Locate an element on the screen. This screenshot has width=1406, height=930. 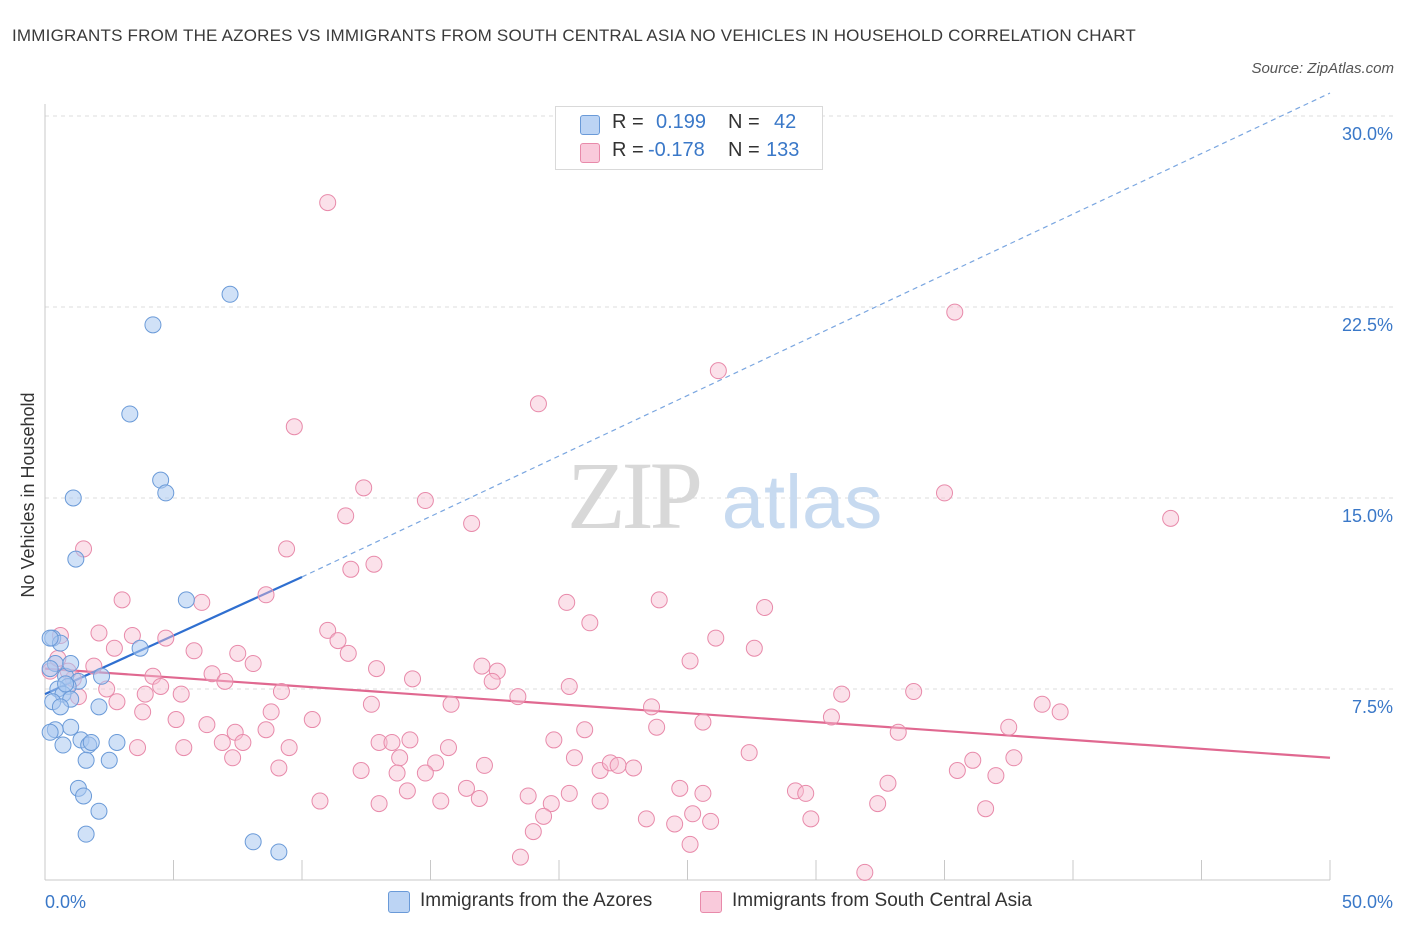
south-central-asia-trend-line is located at coordinates (687, 713).